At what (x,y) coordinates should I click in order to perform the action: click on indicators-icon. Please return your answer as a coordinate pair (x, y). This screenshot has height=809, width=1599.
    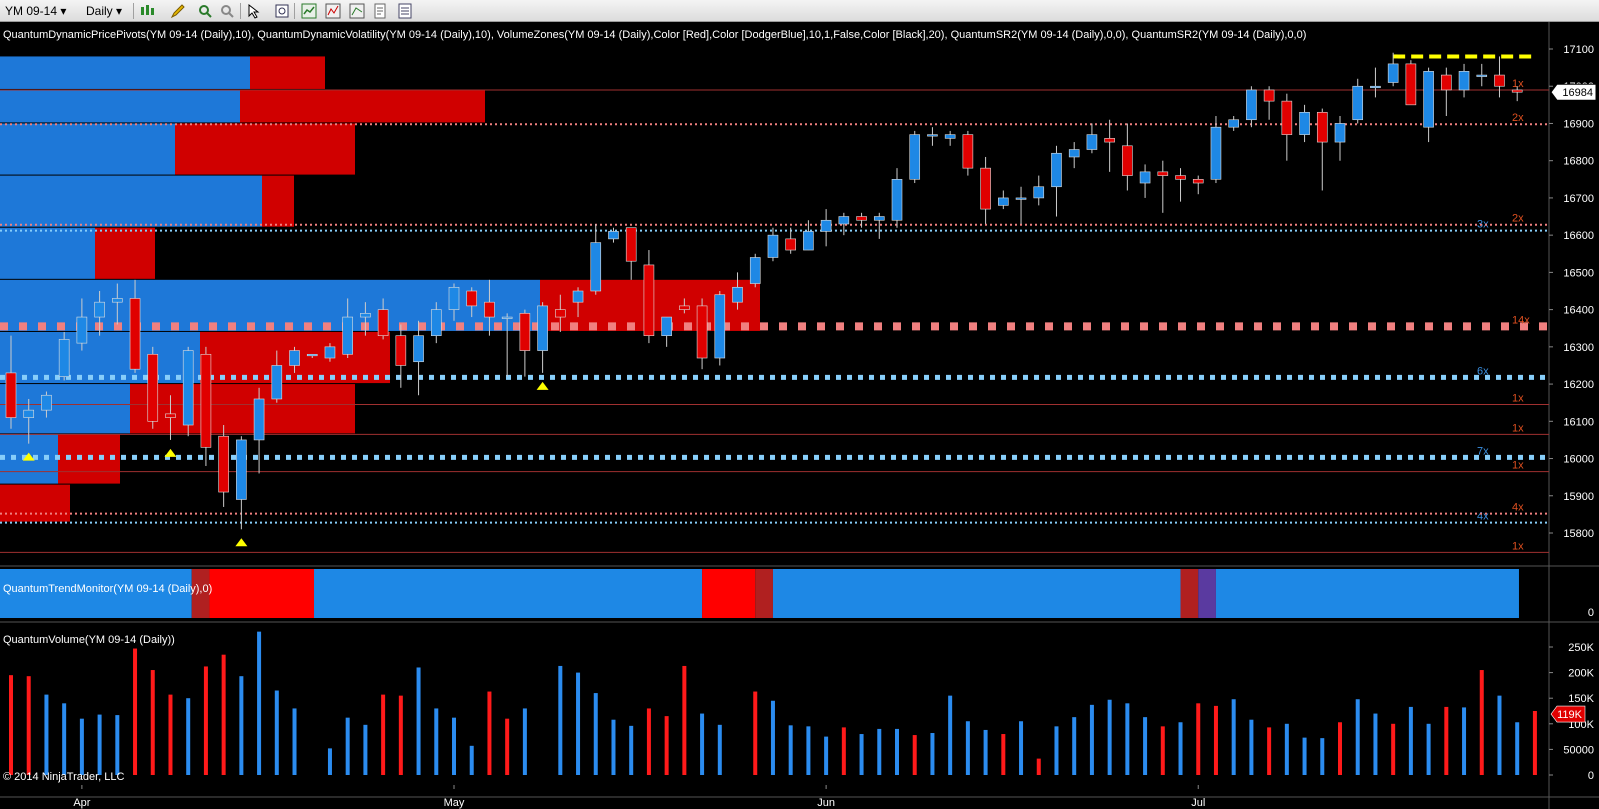
    Looking at the image, I should click on (333, 11).